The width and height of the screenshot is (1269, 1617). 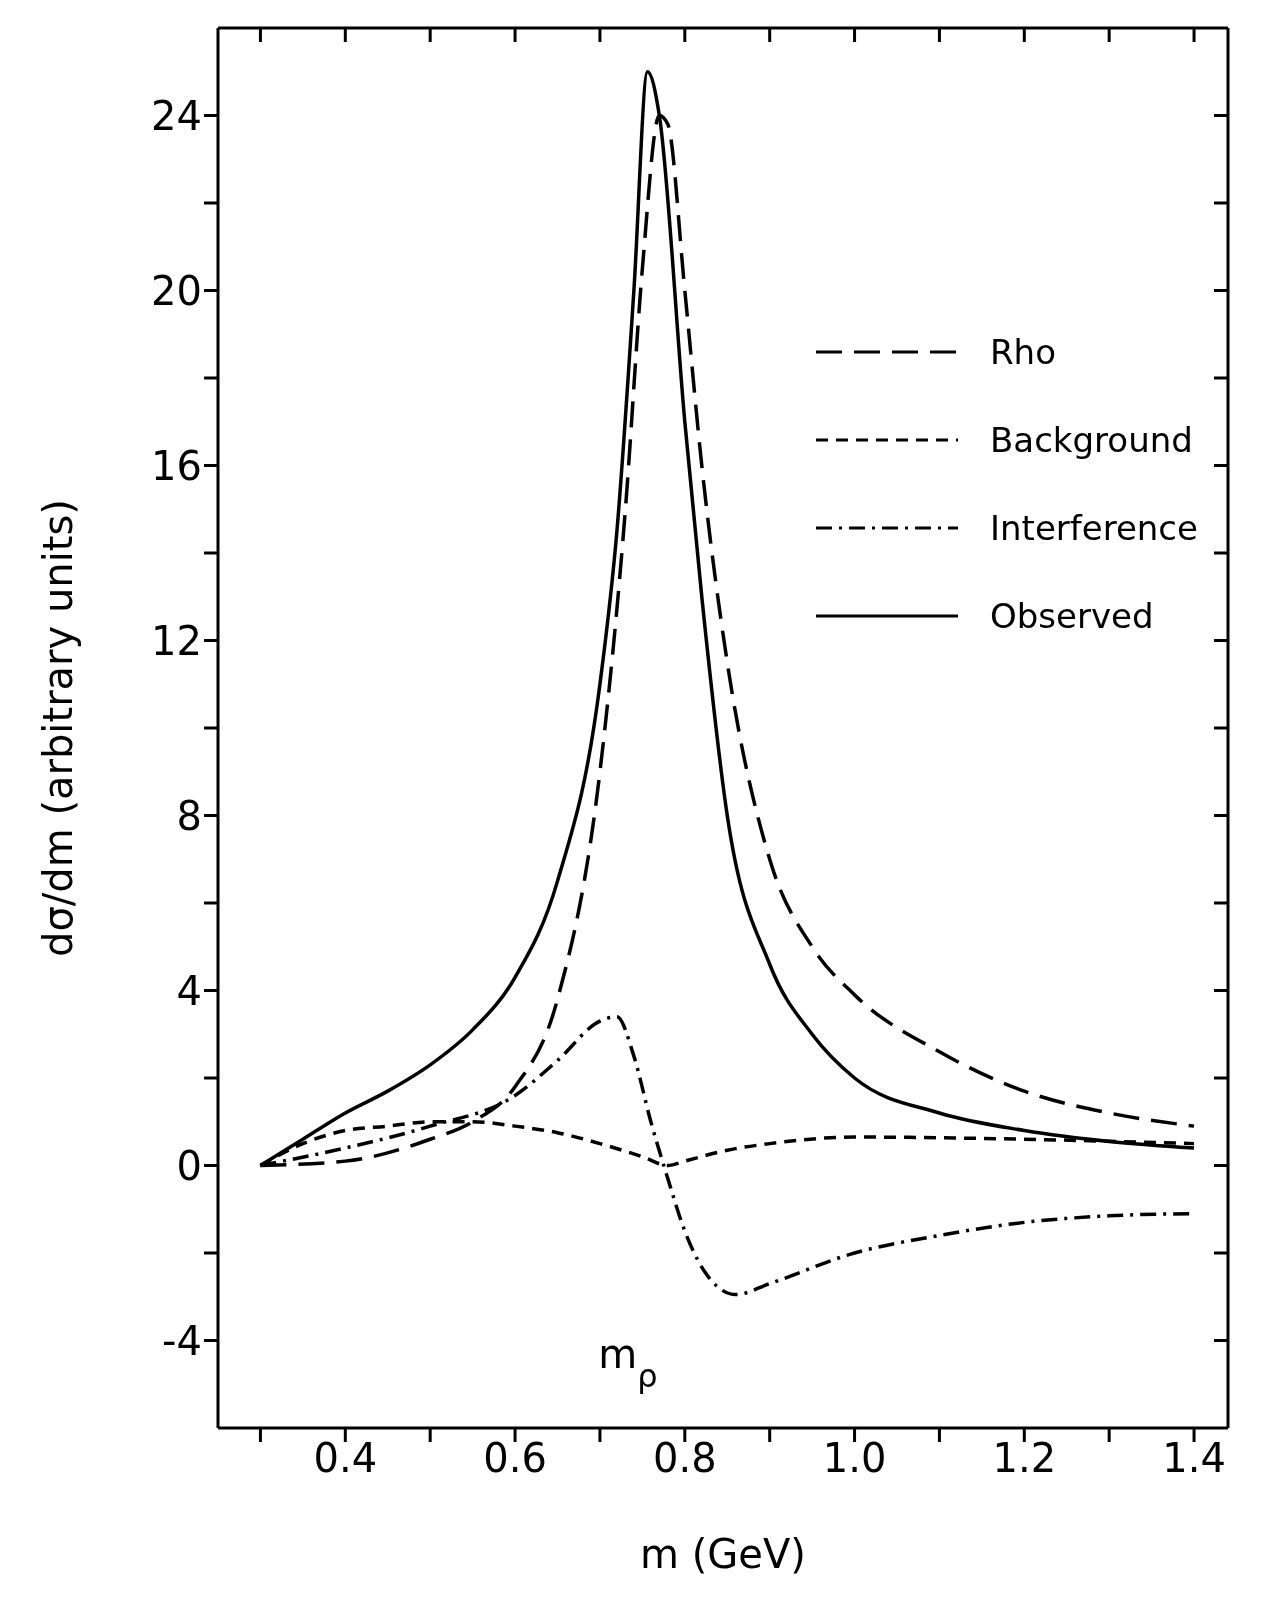 I want to click on x-tick-label: 1.2, so click(x=1024, y=1458).